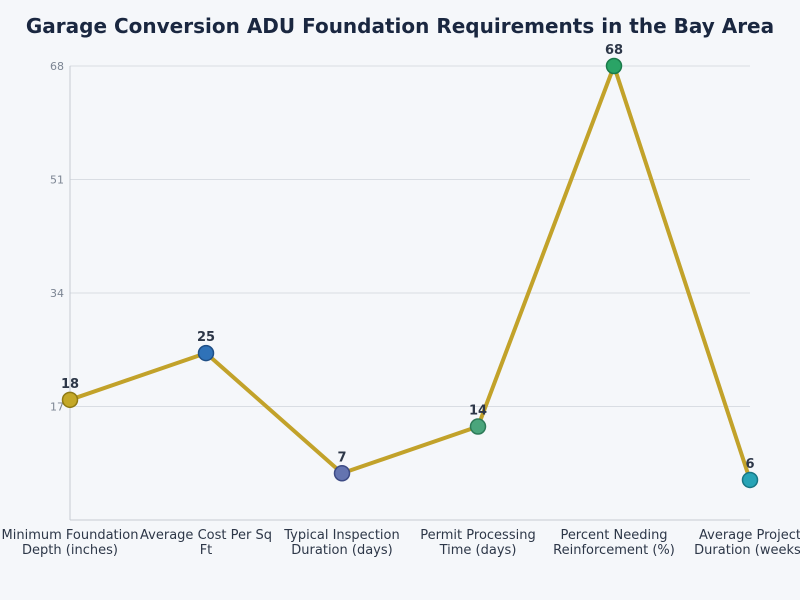  What do you see at coordinates (57, 66) in the screenshot?
I see `y-tick-label: 68` at bounding box center [57, 66].